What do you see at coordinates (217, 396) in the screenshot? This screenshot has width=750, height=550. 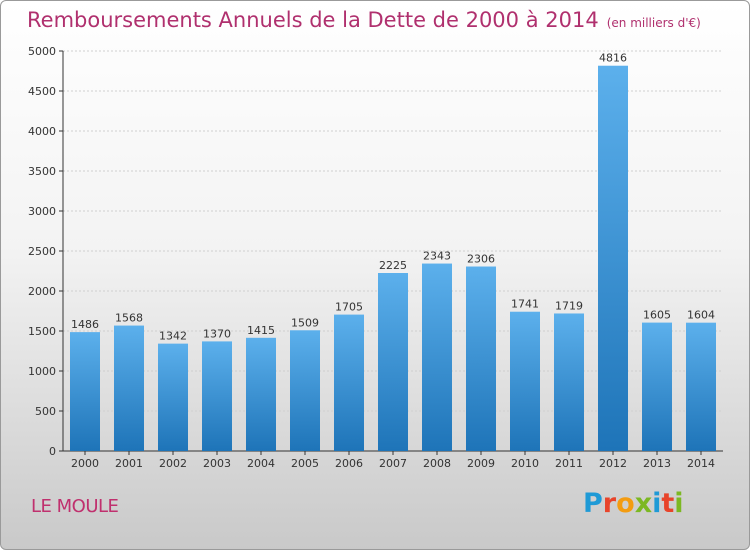 I see `bar-2003` at bounding box center [217, 396].